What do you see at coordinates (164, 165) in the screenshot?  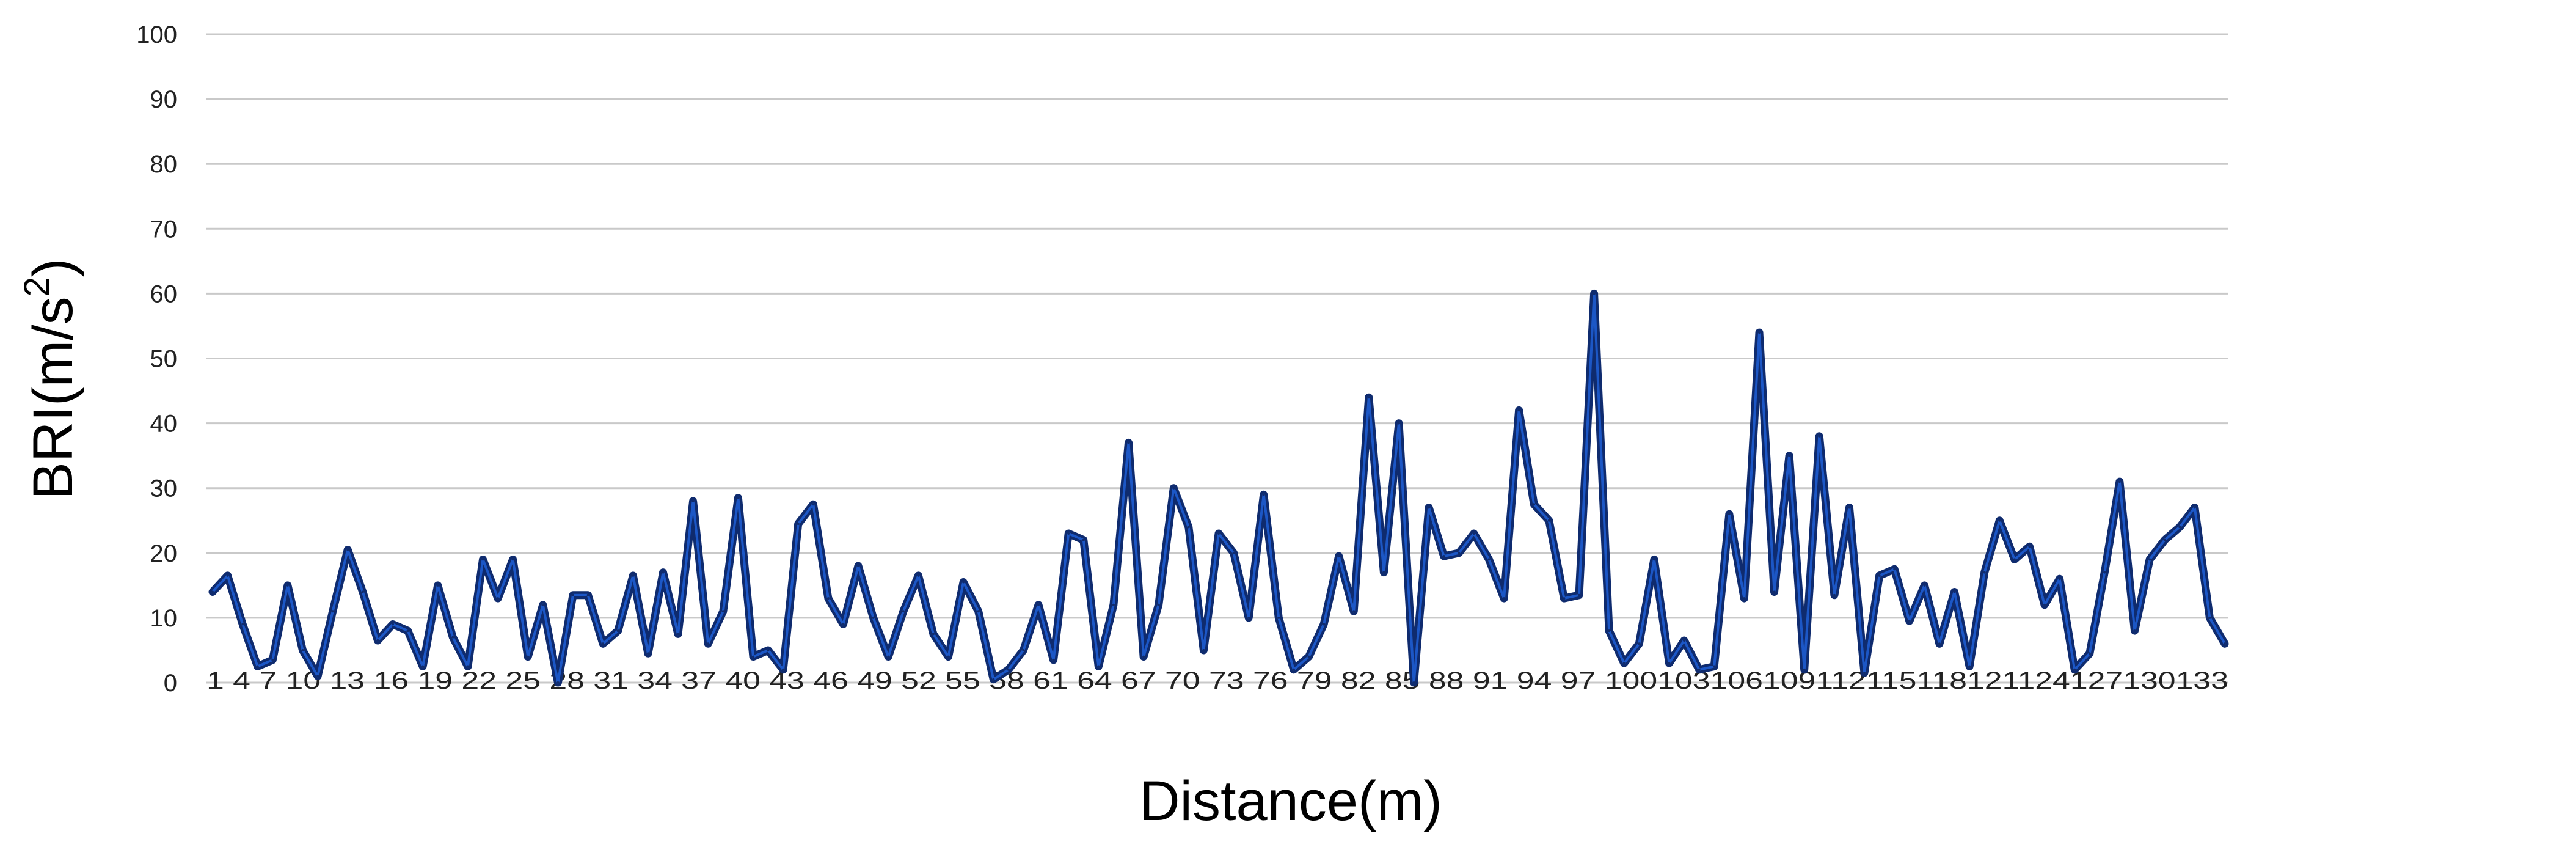 I see `y-tick-label: 80` at bounding box center [164, 165].